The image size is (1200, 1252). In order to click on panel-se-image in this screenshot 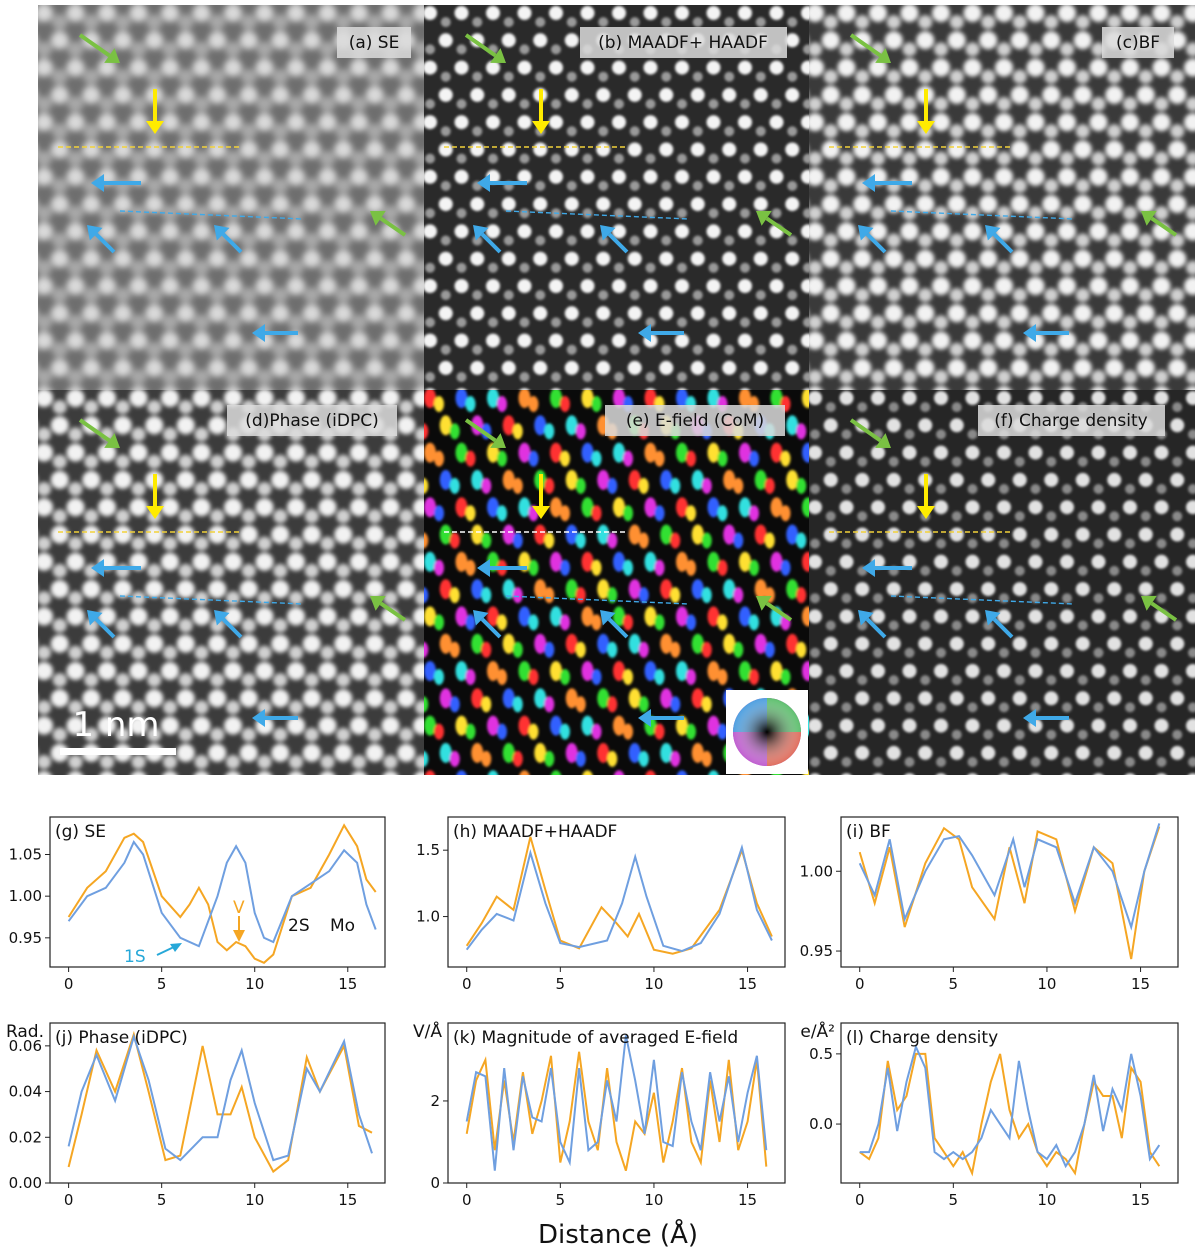, I will do `click(231, 197)`.